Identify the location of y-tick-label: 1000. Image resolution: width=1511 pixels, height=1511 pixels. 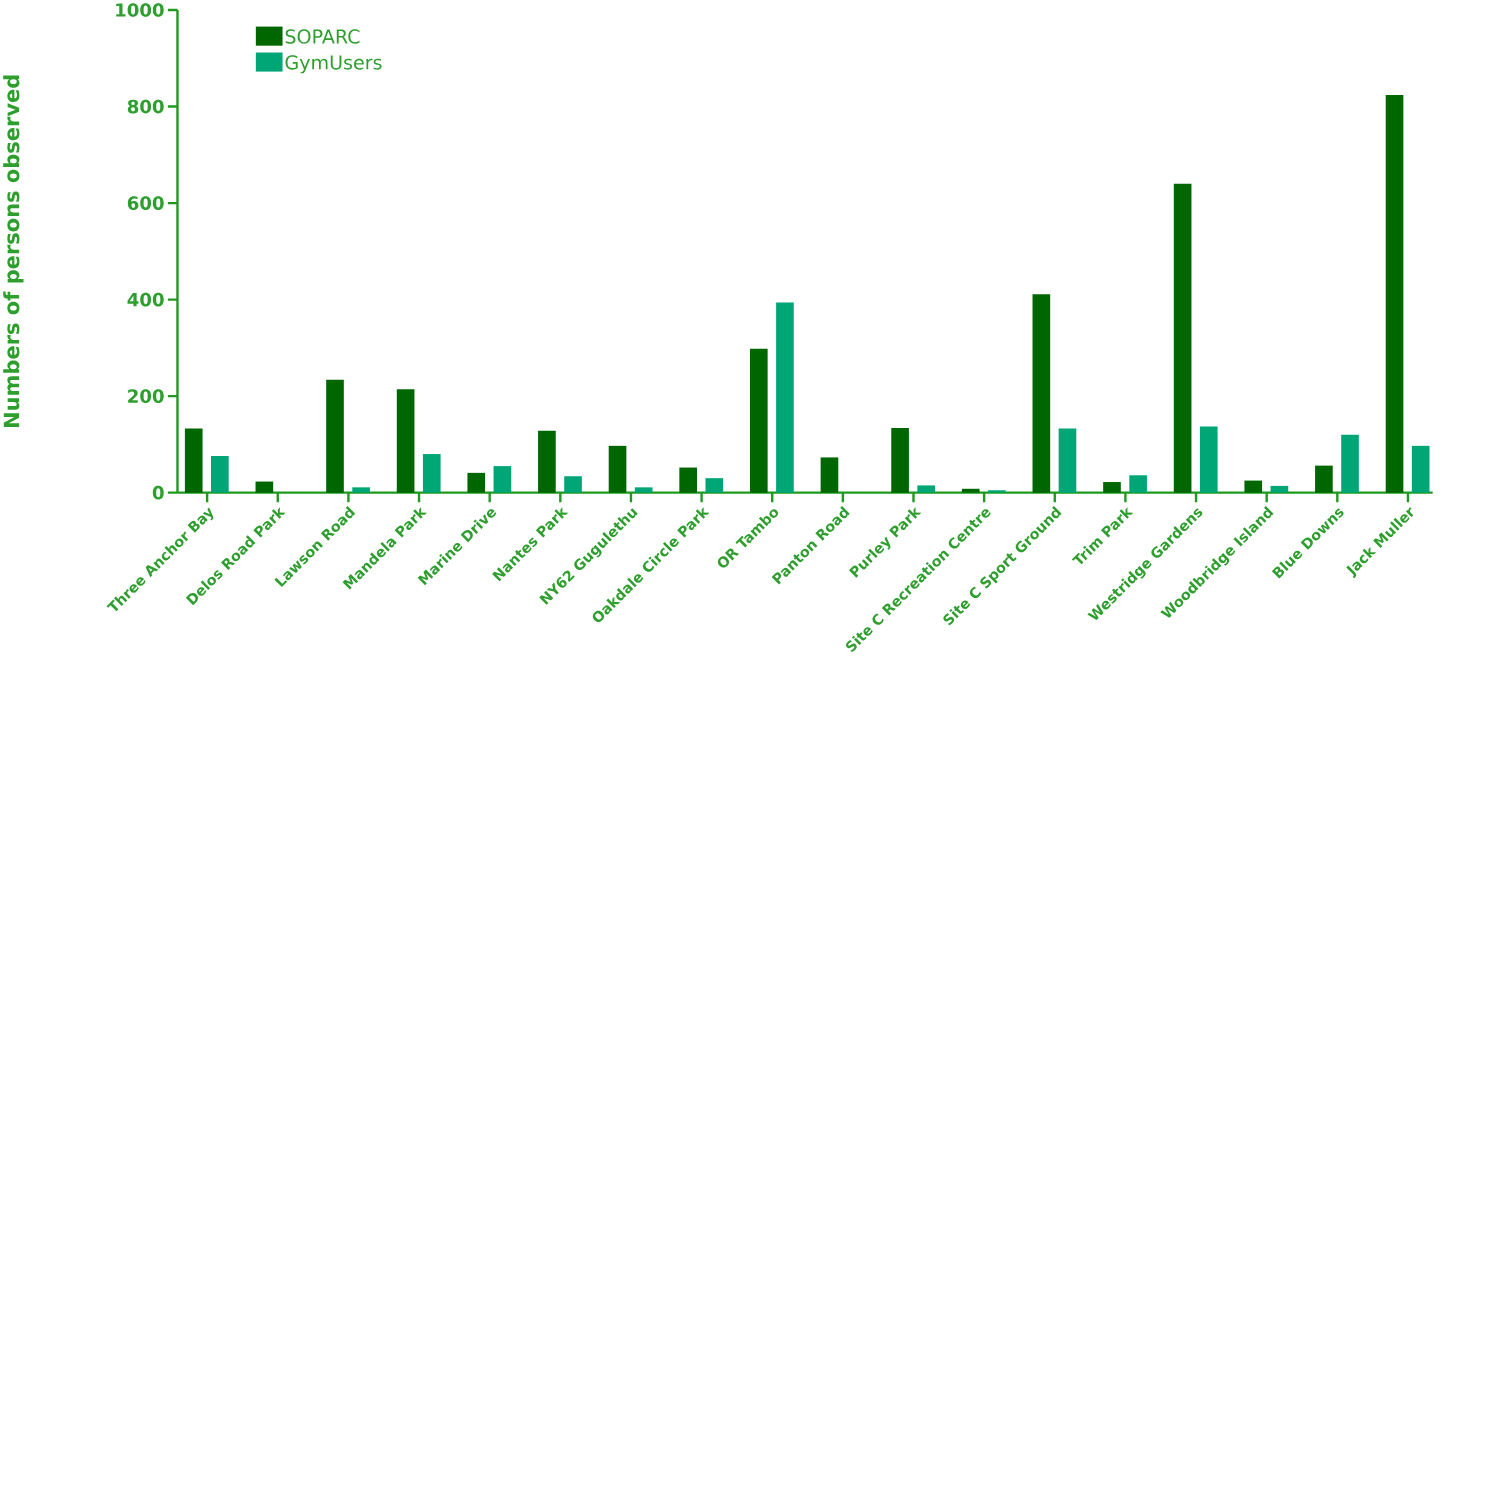
(140, 10).